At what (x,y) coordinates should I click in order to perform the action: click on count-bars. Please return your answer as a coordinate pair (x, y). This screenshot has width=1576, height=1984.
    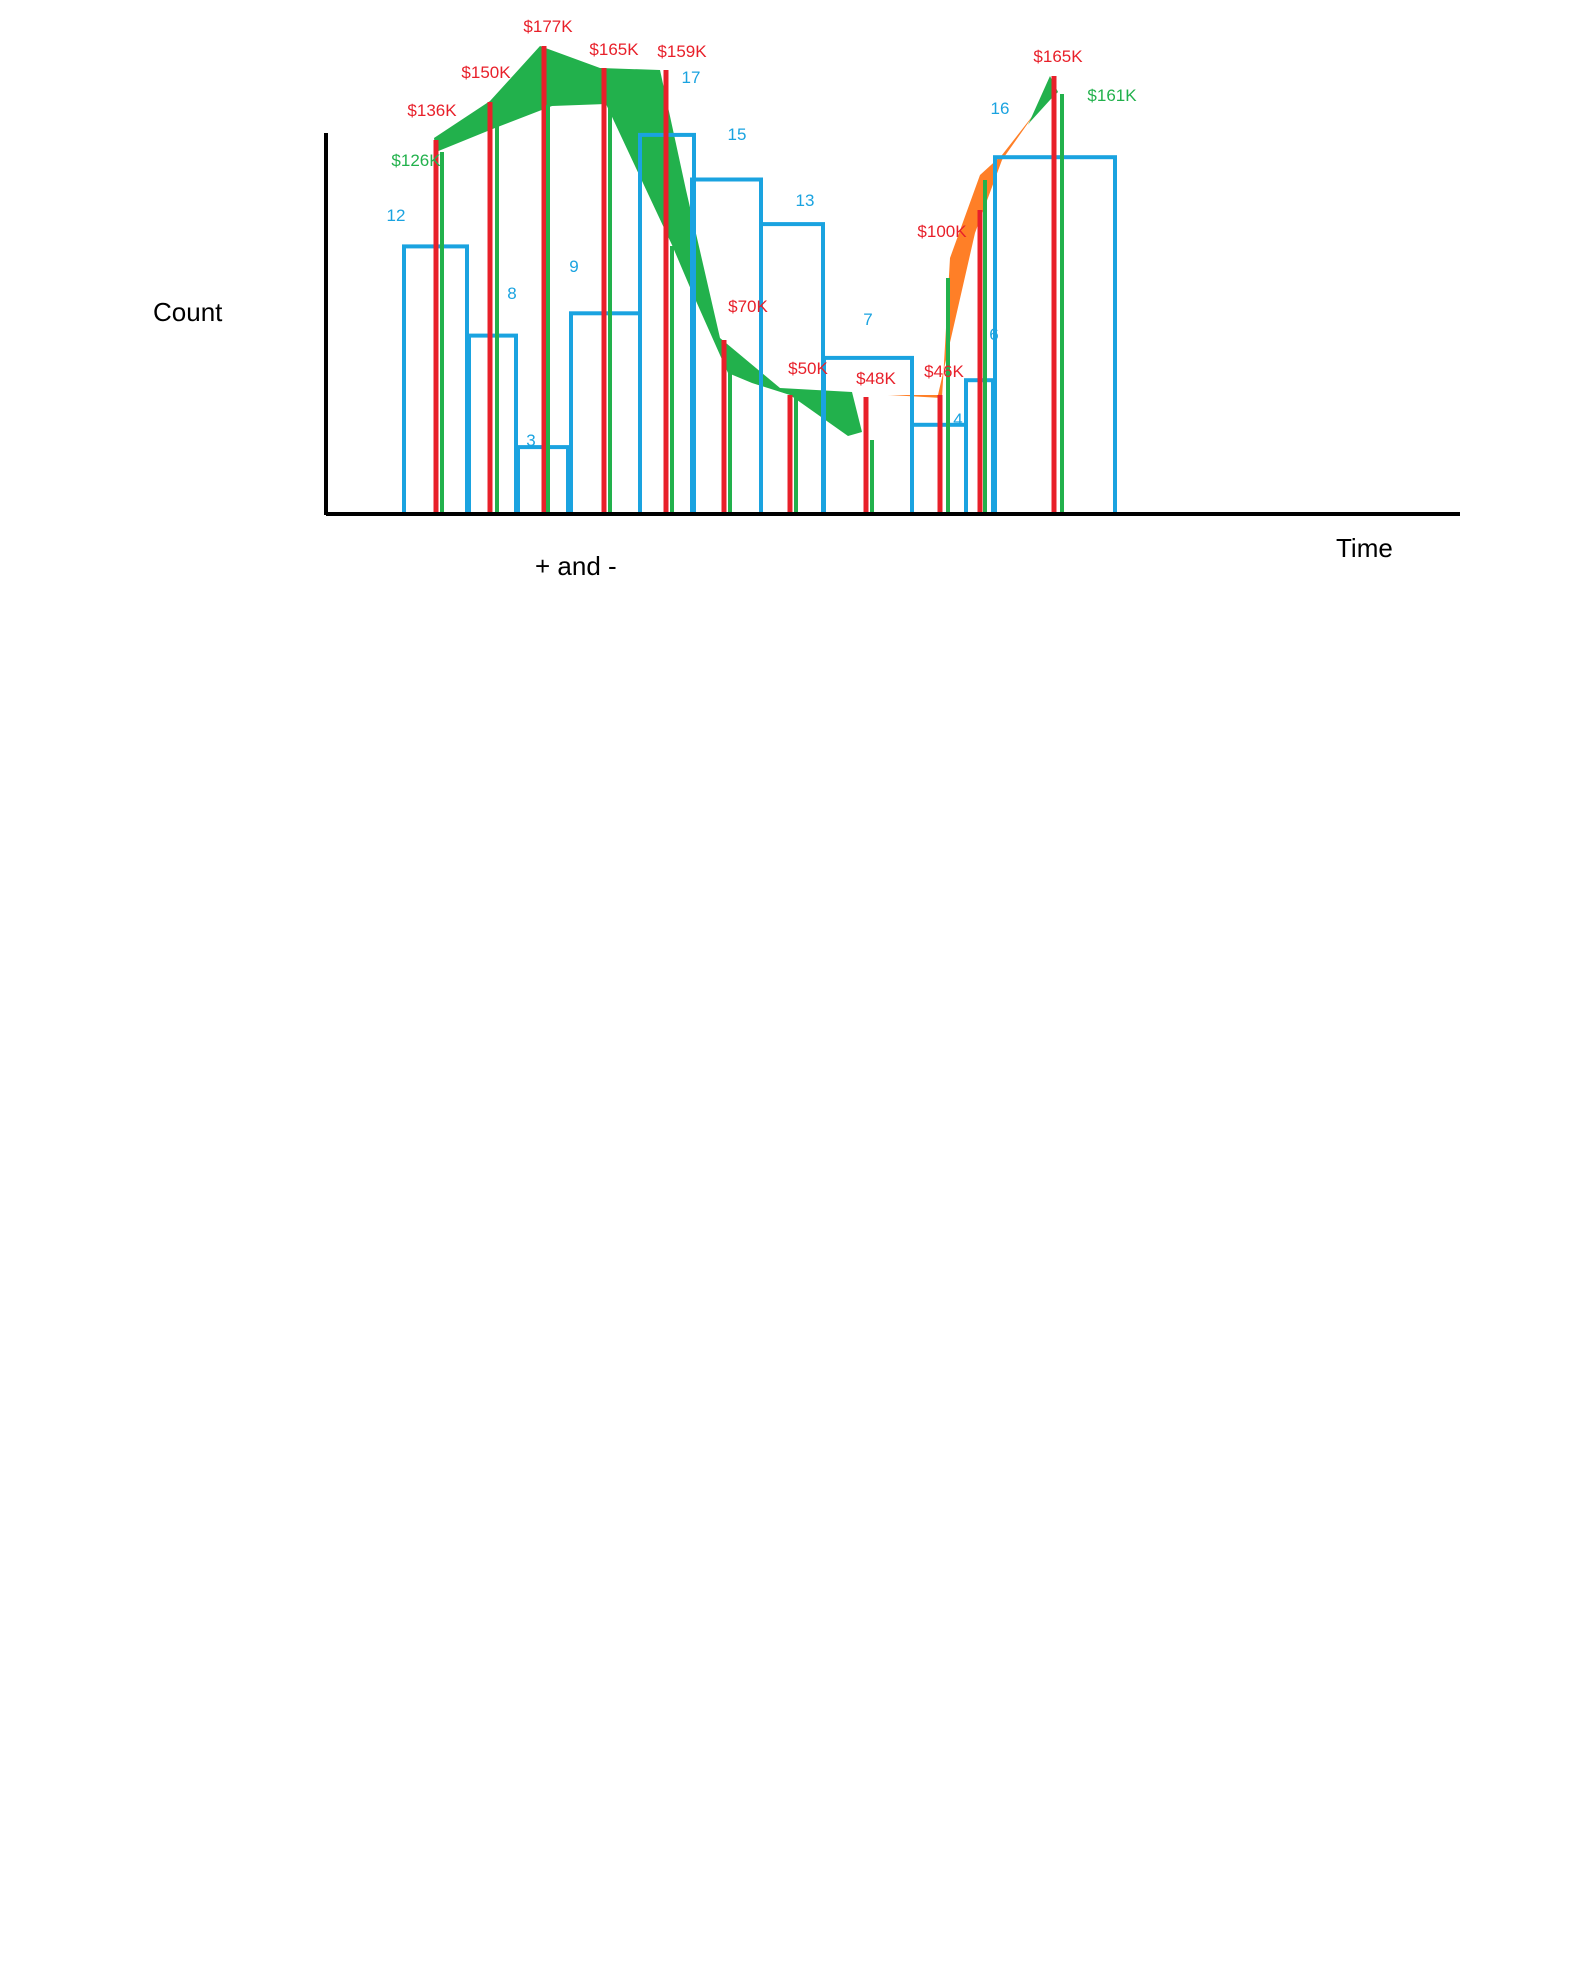
    Looking at the image, I should click on (759, 324).